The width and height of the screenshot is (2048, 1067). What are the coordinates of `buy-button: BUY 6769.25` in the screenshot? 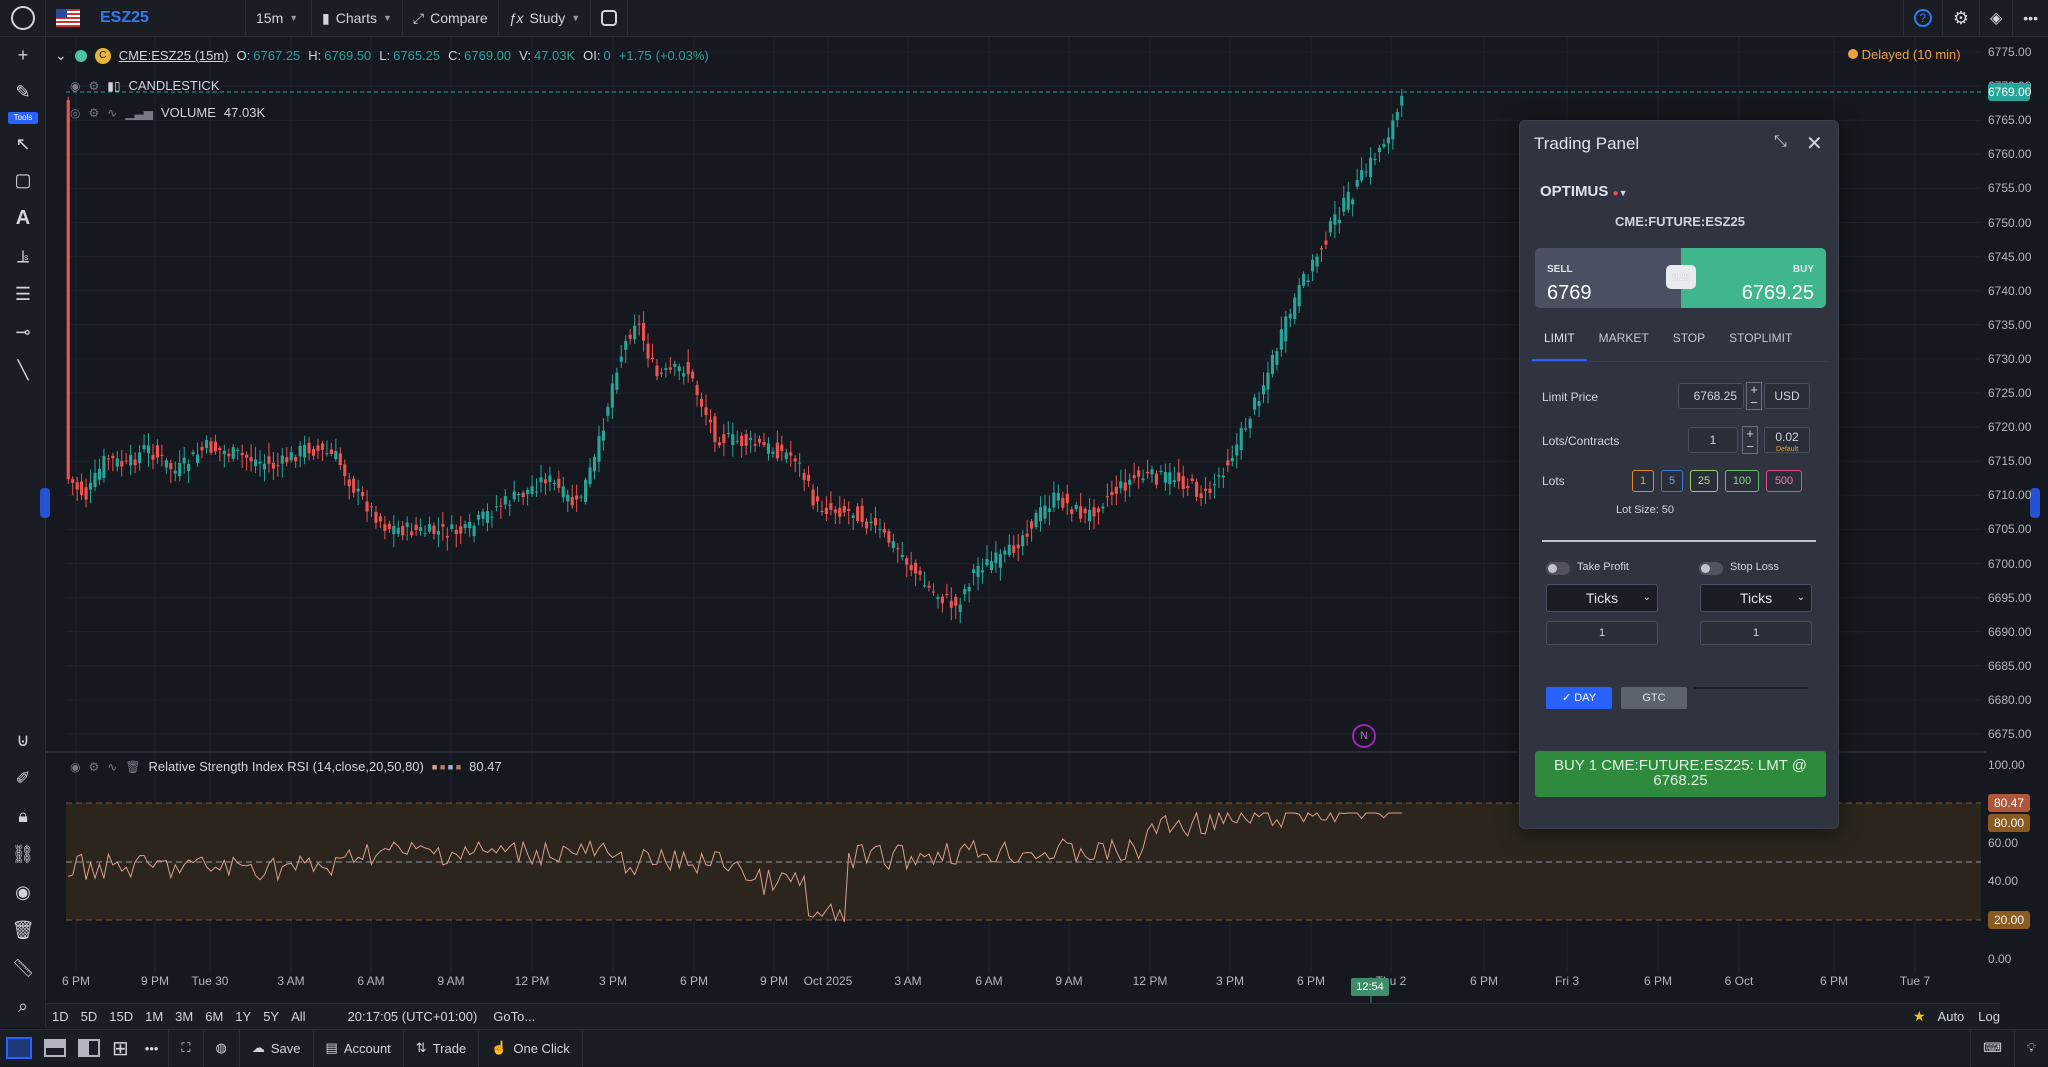 It's located at (1753, 278).